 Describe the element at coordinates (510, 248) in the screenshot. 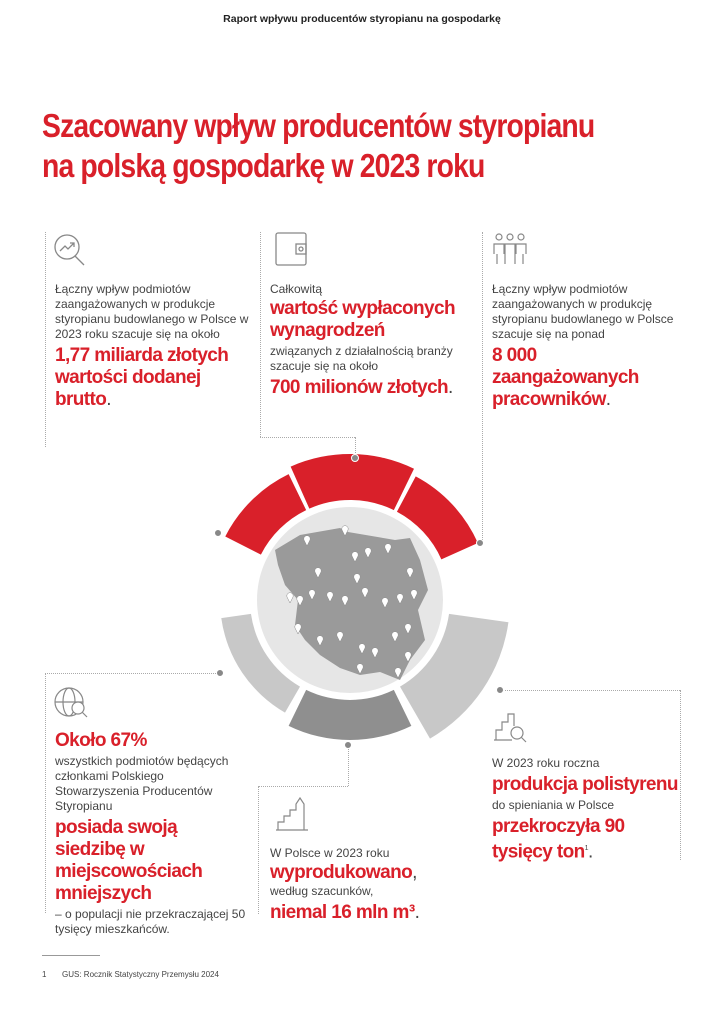

I see `people-icon` at that location.